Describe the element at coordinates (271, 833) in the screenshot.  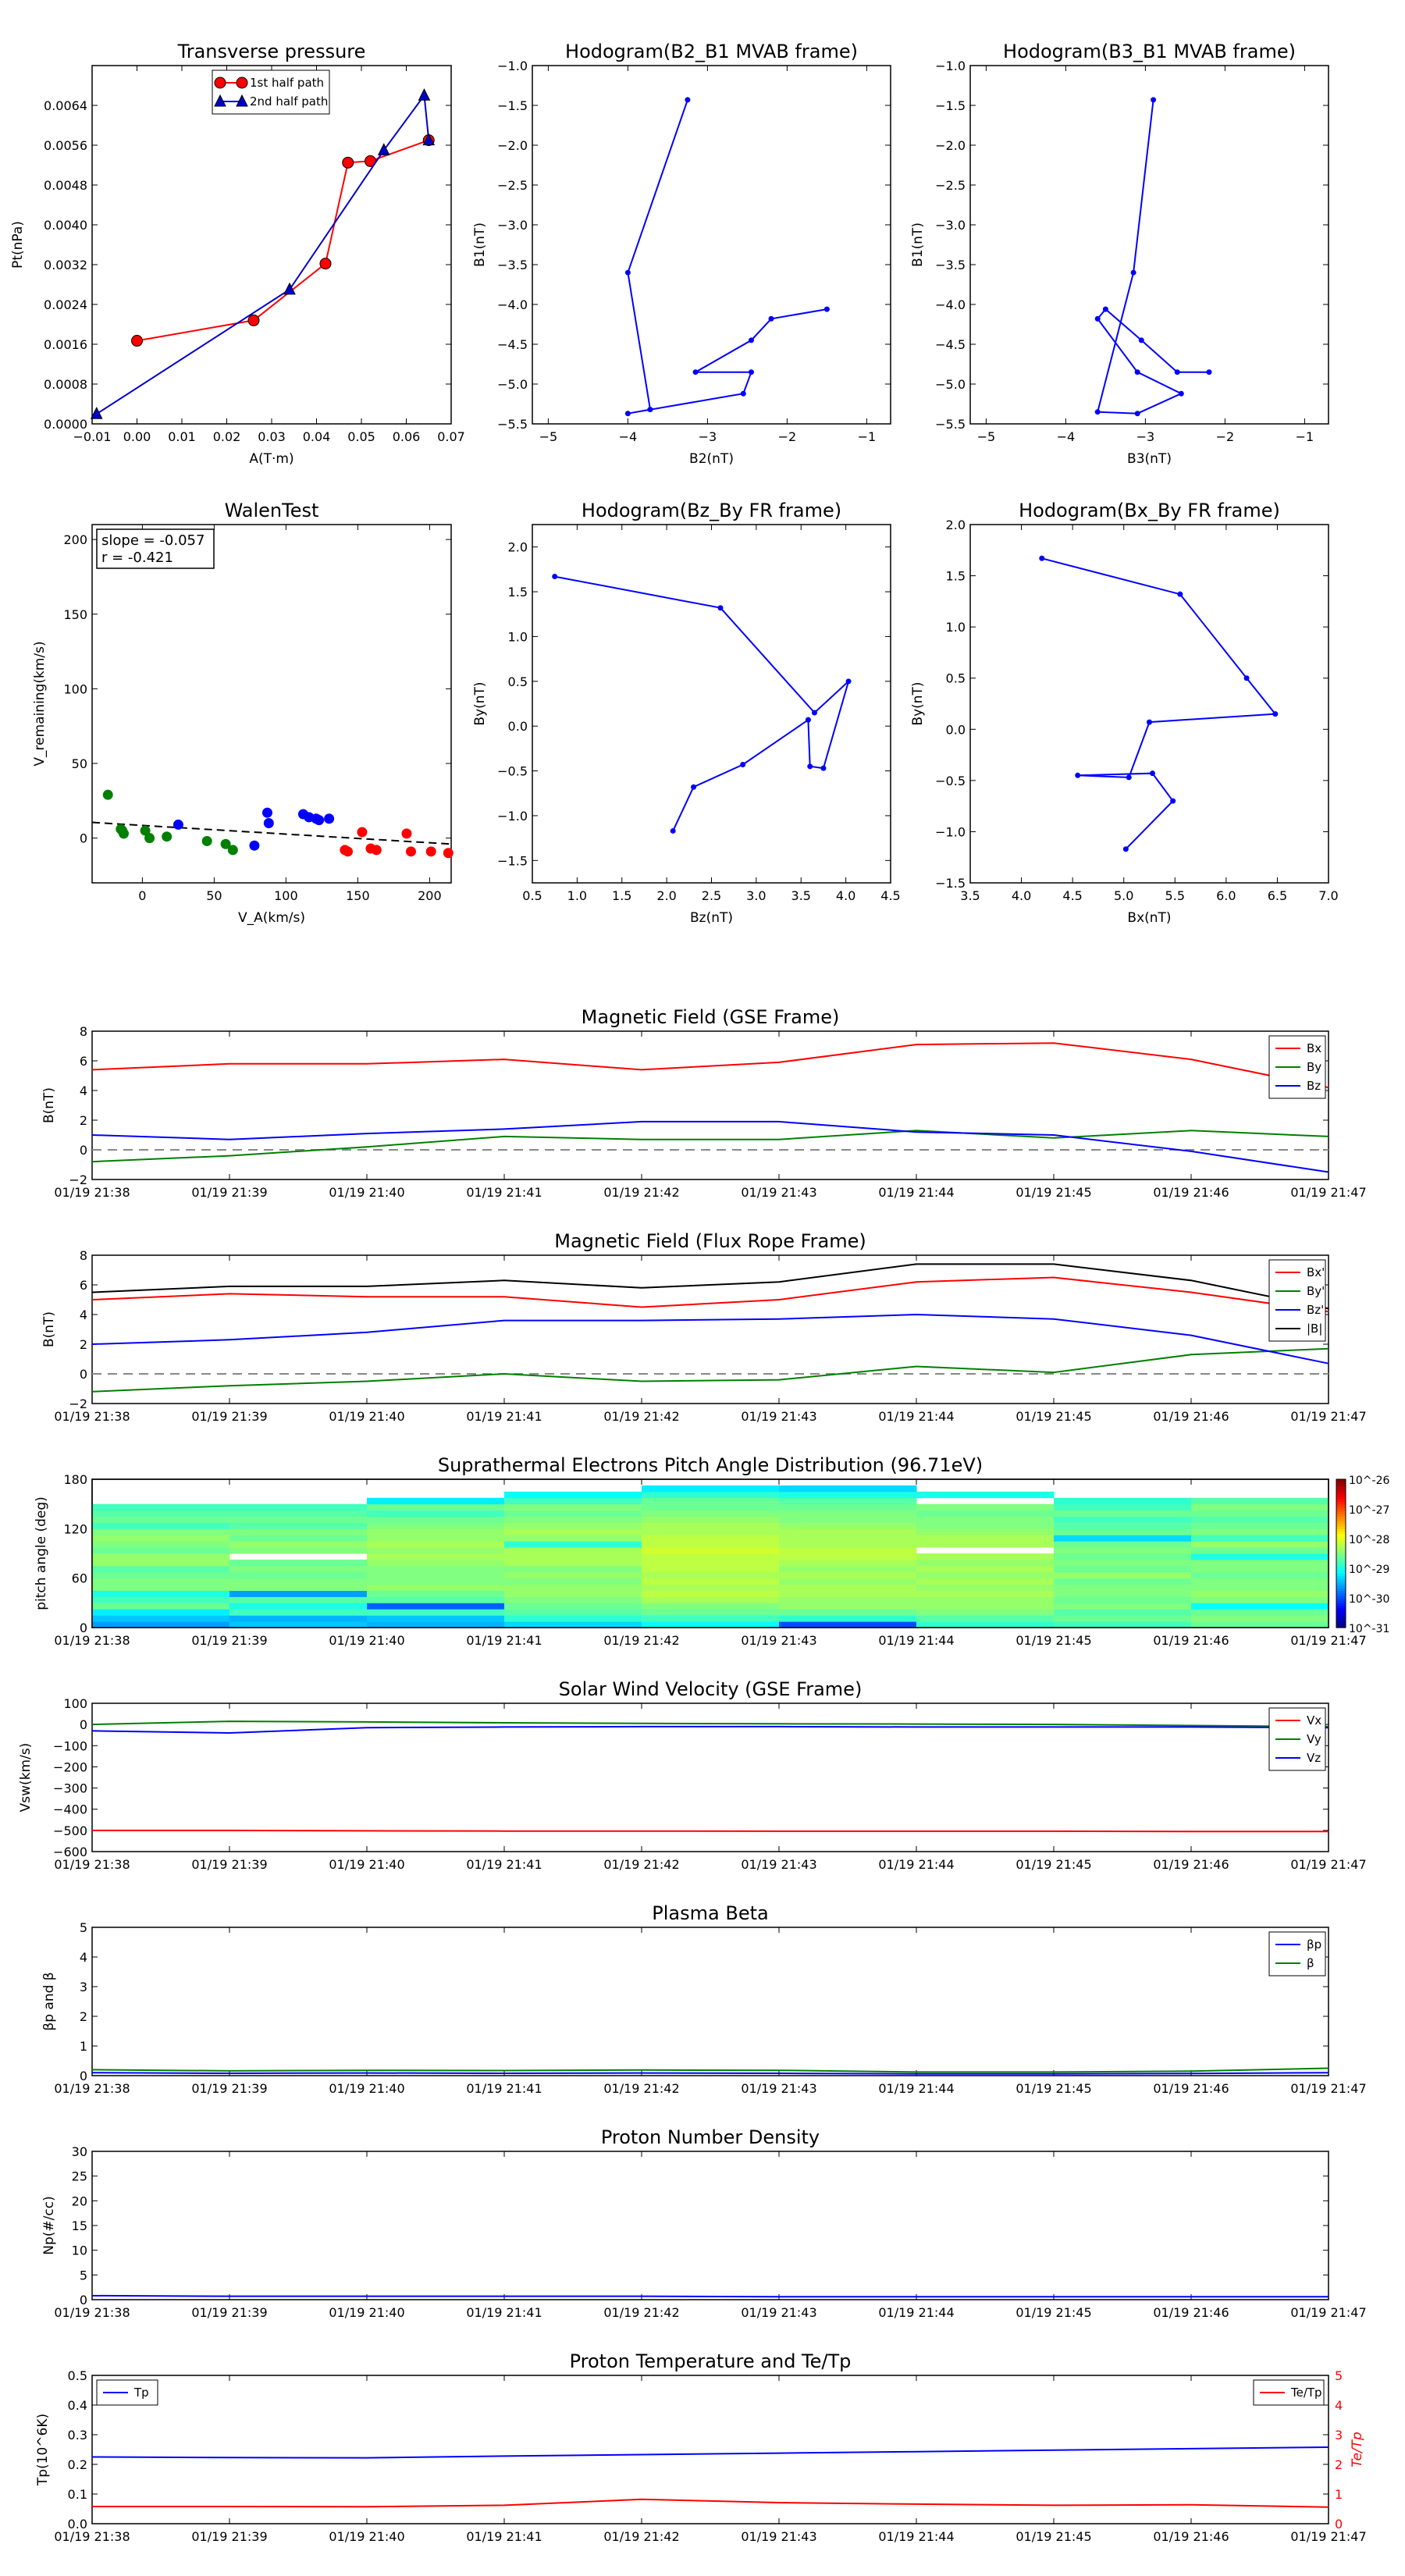
I see `fit-line` at that location.